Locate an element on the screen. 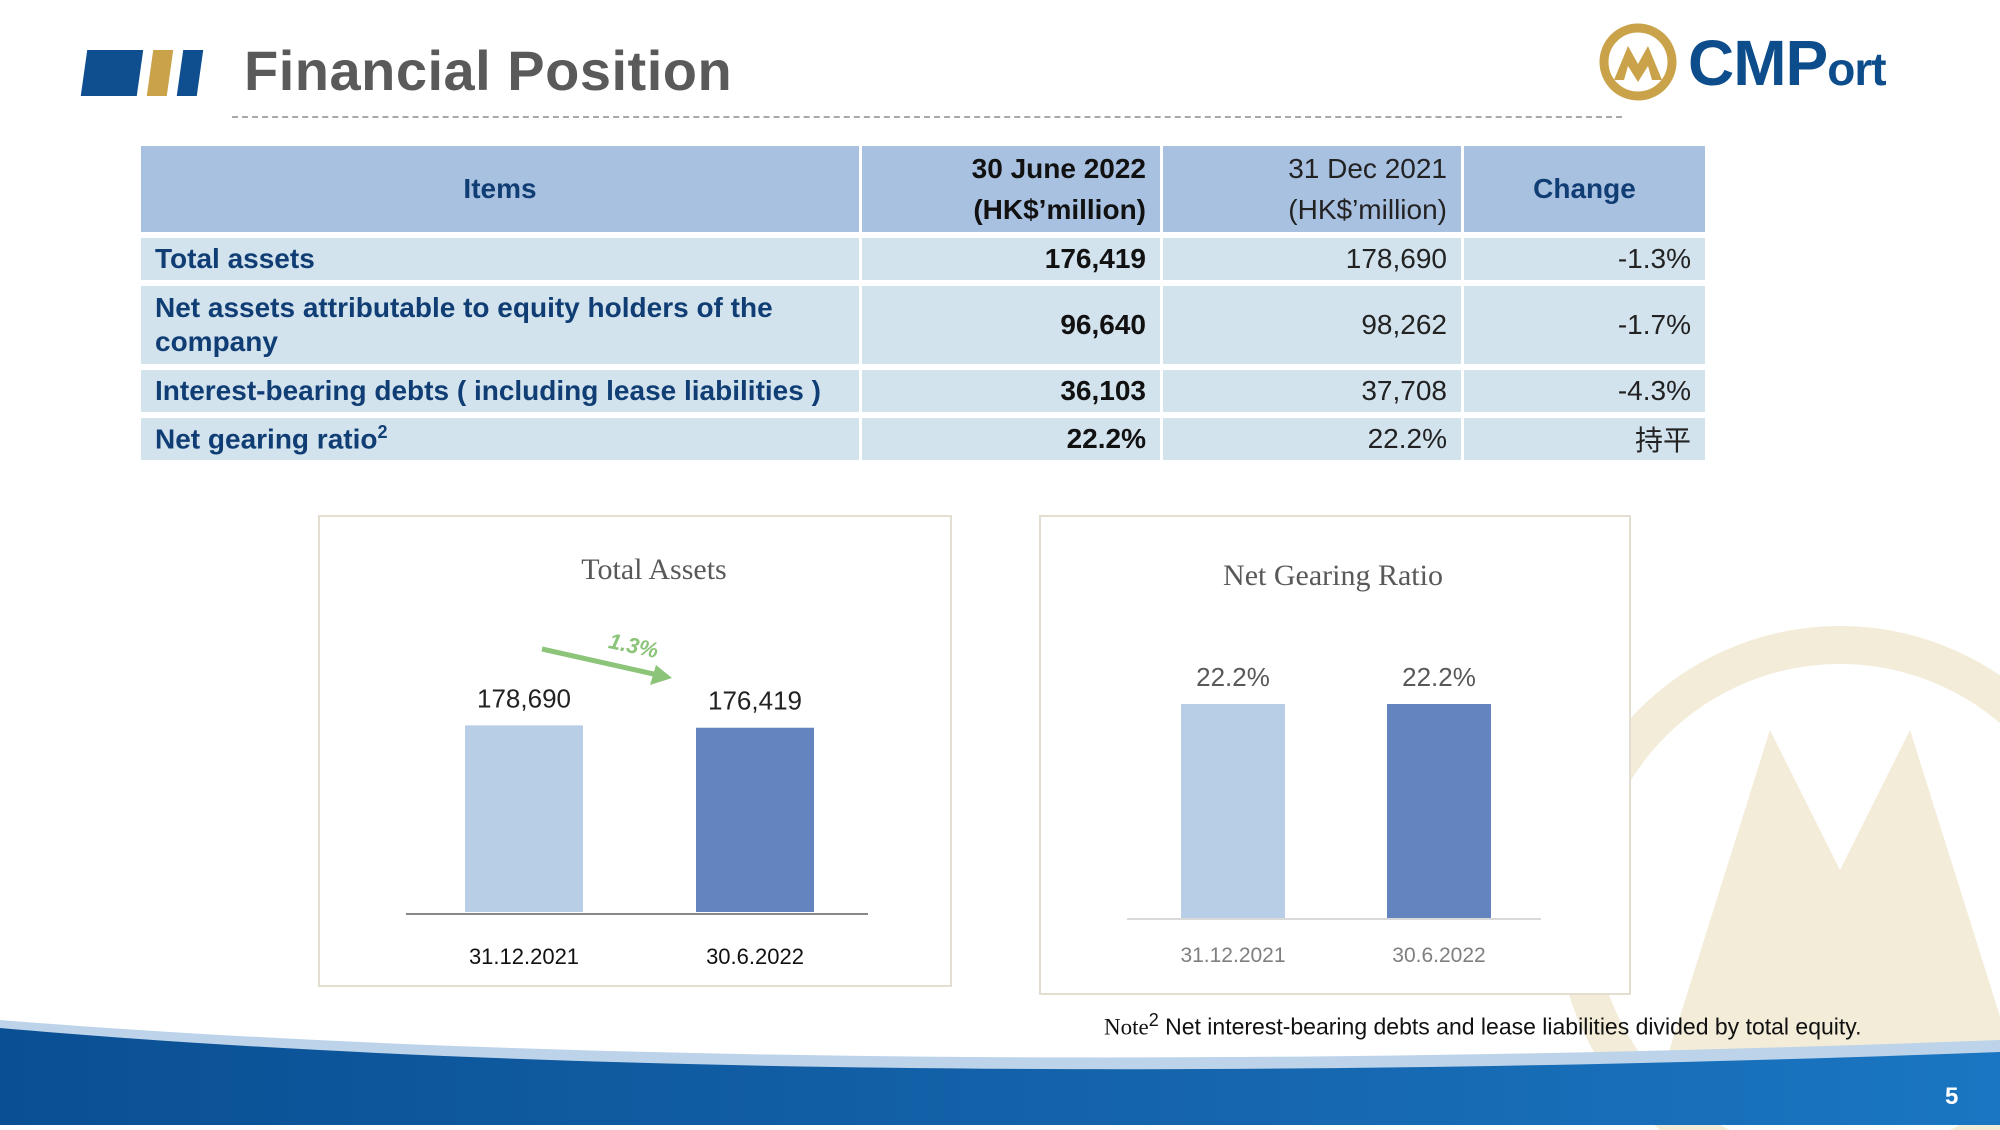 The image size is (2000, 1130). data-label: 178,690 is located at coordinates (524, 698).